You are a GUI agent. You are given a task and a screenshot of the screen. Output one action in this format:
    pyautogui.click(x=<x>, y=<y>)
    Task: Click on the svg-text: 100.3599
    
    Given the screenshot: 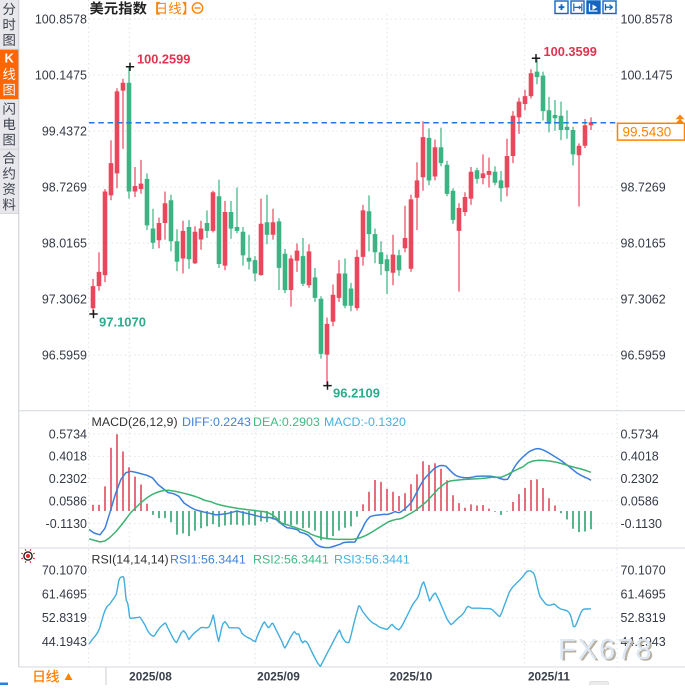 What is the action you would take?
    pyautogui.click(x=570, y=51)
    